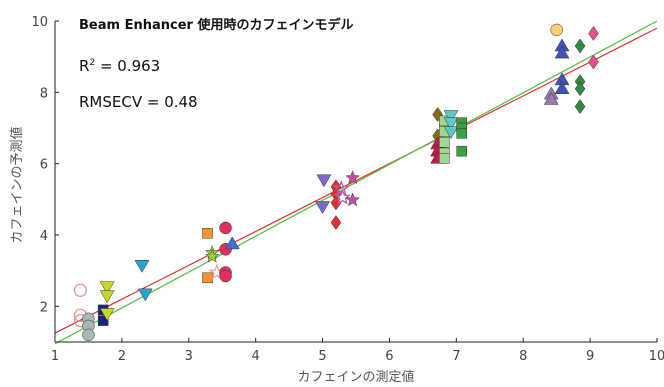 Image resolution: width=664 pixels, height=387 pixels. I want to click on x-tick-label: 10, so click(656, 356).